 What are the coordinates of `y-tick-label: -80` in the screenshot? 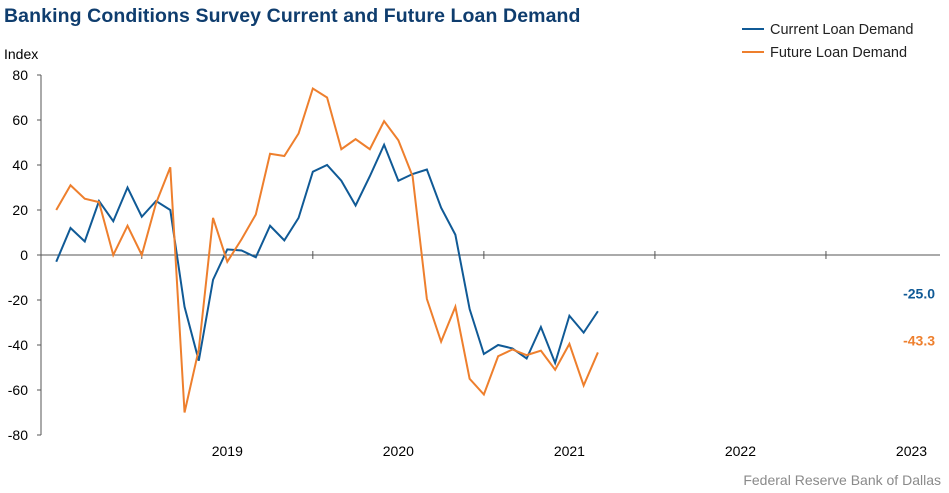 It's located at (18, 435).